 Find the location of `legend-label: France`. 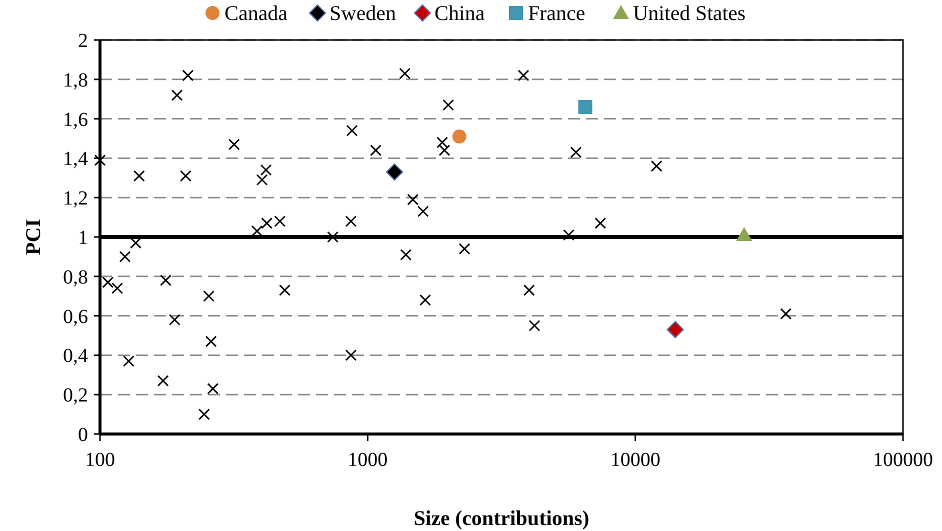

legend-label: France is located at coordinates (557, 13).